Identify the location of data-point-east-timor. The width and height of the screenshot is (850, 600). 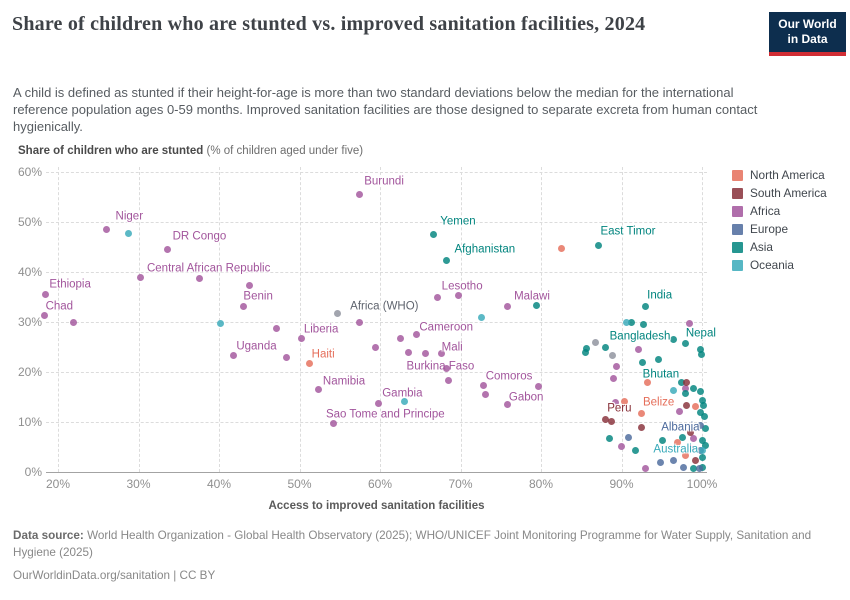
(599, 245).